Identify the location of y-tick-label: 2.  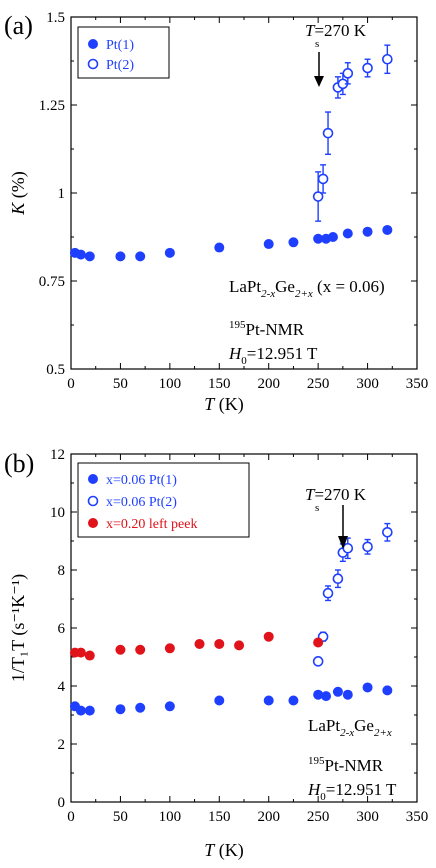
(62, 745).